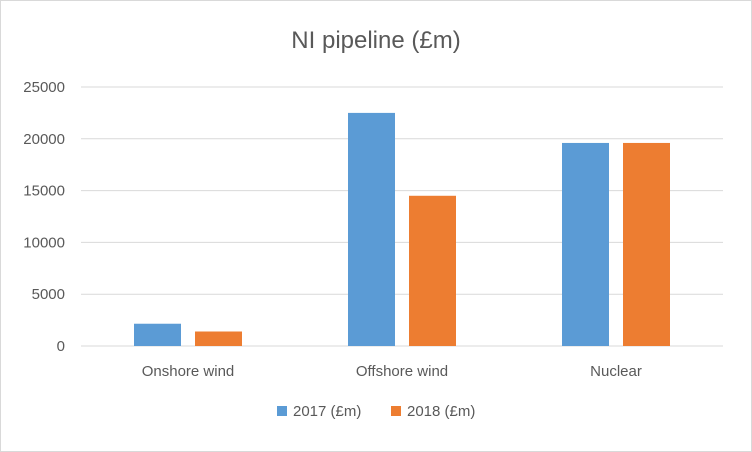 The height and width of the screenshot is (452, 752). I want to click on y-tick-label: 10000, so click(44, 242).